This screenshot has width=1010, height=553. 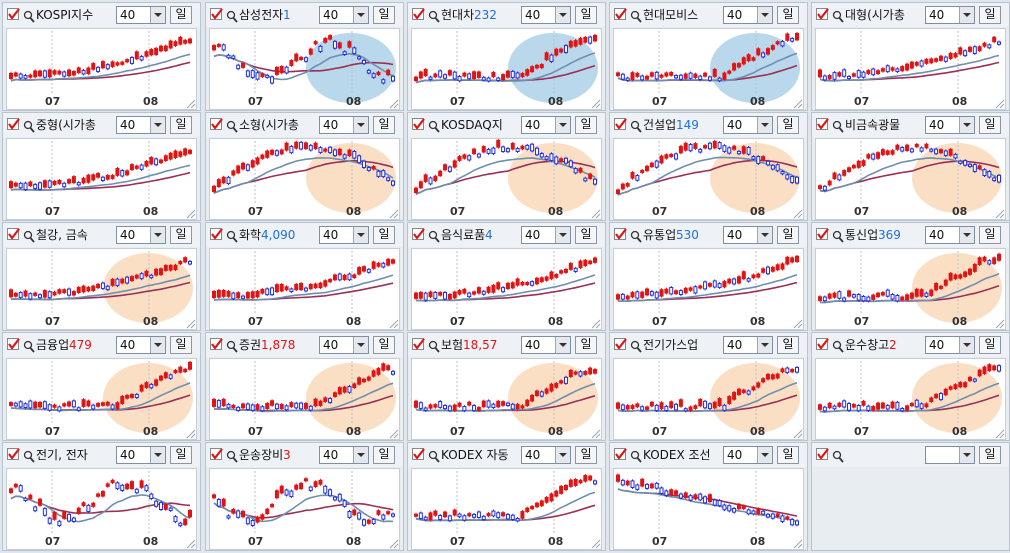 I want to click on chart-panel: 비금속광물 40 일 07 08, so click(x=910, y=166).